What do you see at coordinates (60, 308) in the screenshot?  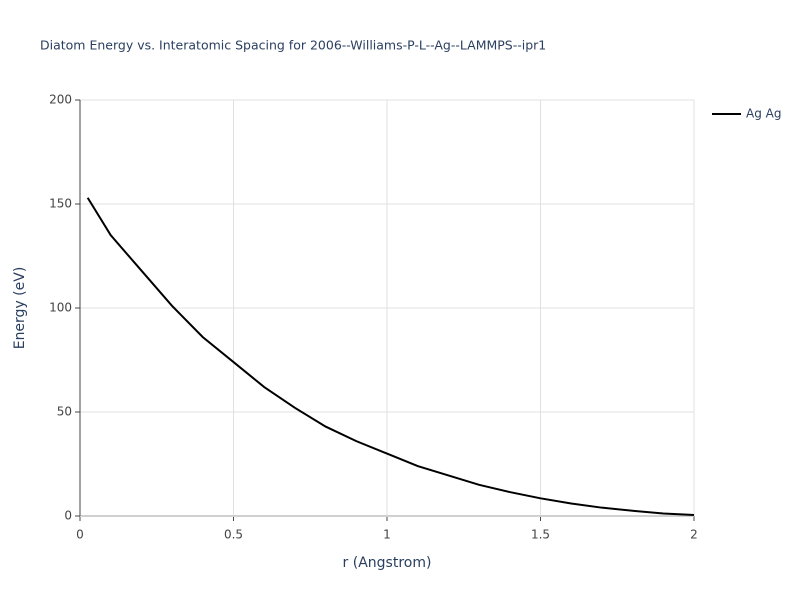 I see `y-tick-label: 100` at bounding box center [60, 308].